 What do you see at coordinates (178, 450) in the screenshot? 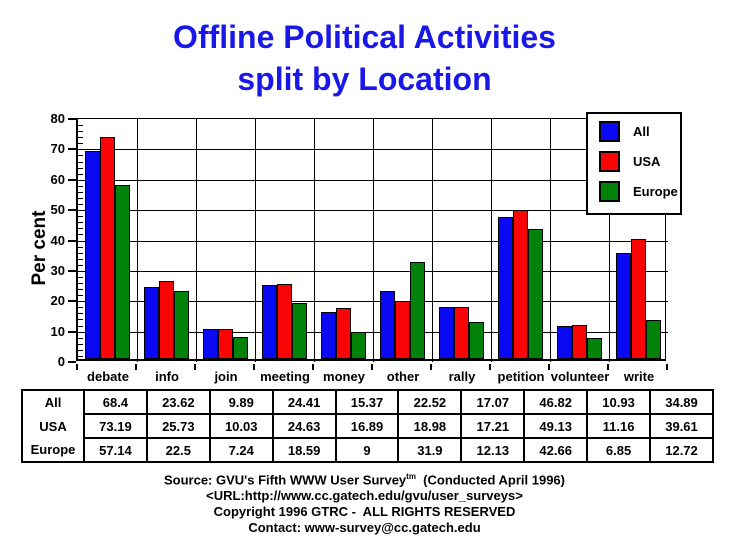
I see `table-cell: 22.5` at bounding box center [178, 450].